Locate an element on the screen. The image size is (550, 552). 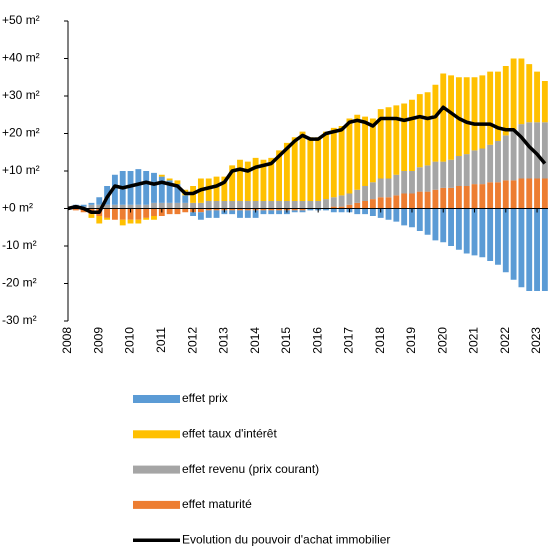
legend-swatch is located at coordinates (156, 504).